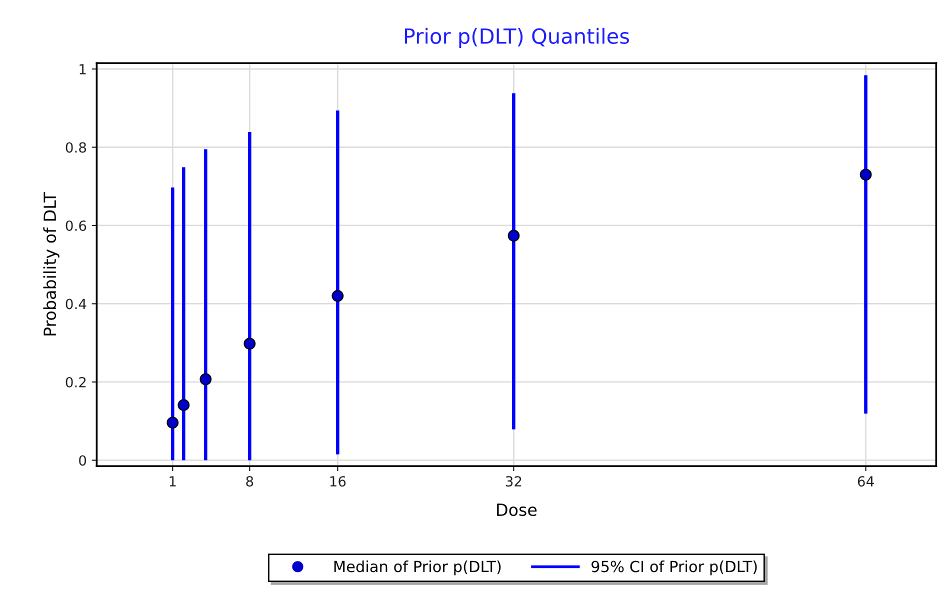 The height and width of the screenshot is (590, 939). Describe the element at coordinates (76, 304) in the screenshot. I see `y-tick-label: 0.4` at that location.